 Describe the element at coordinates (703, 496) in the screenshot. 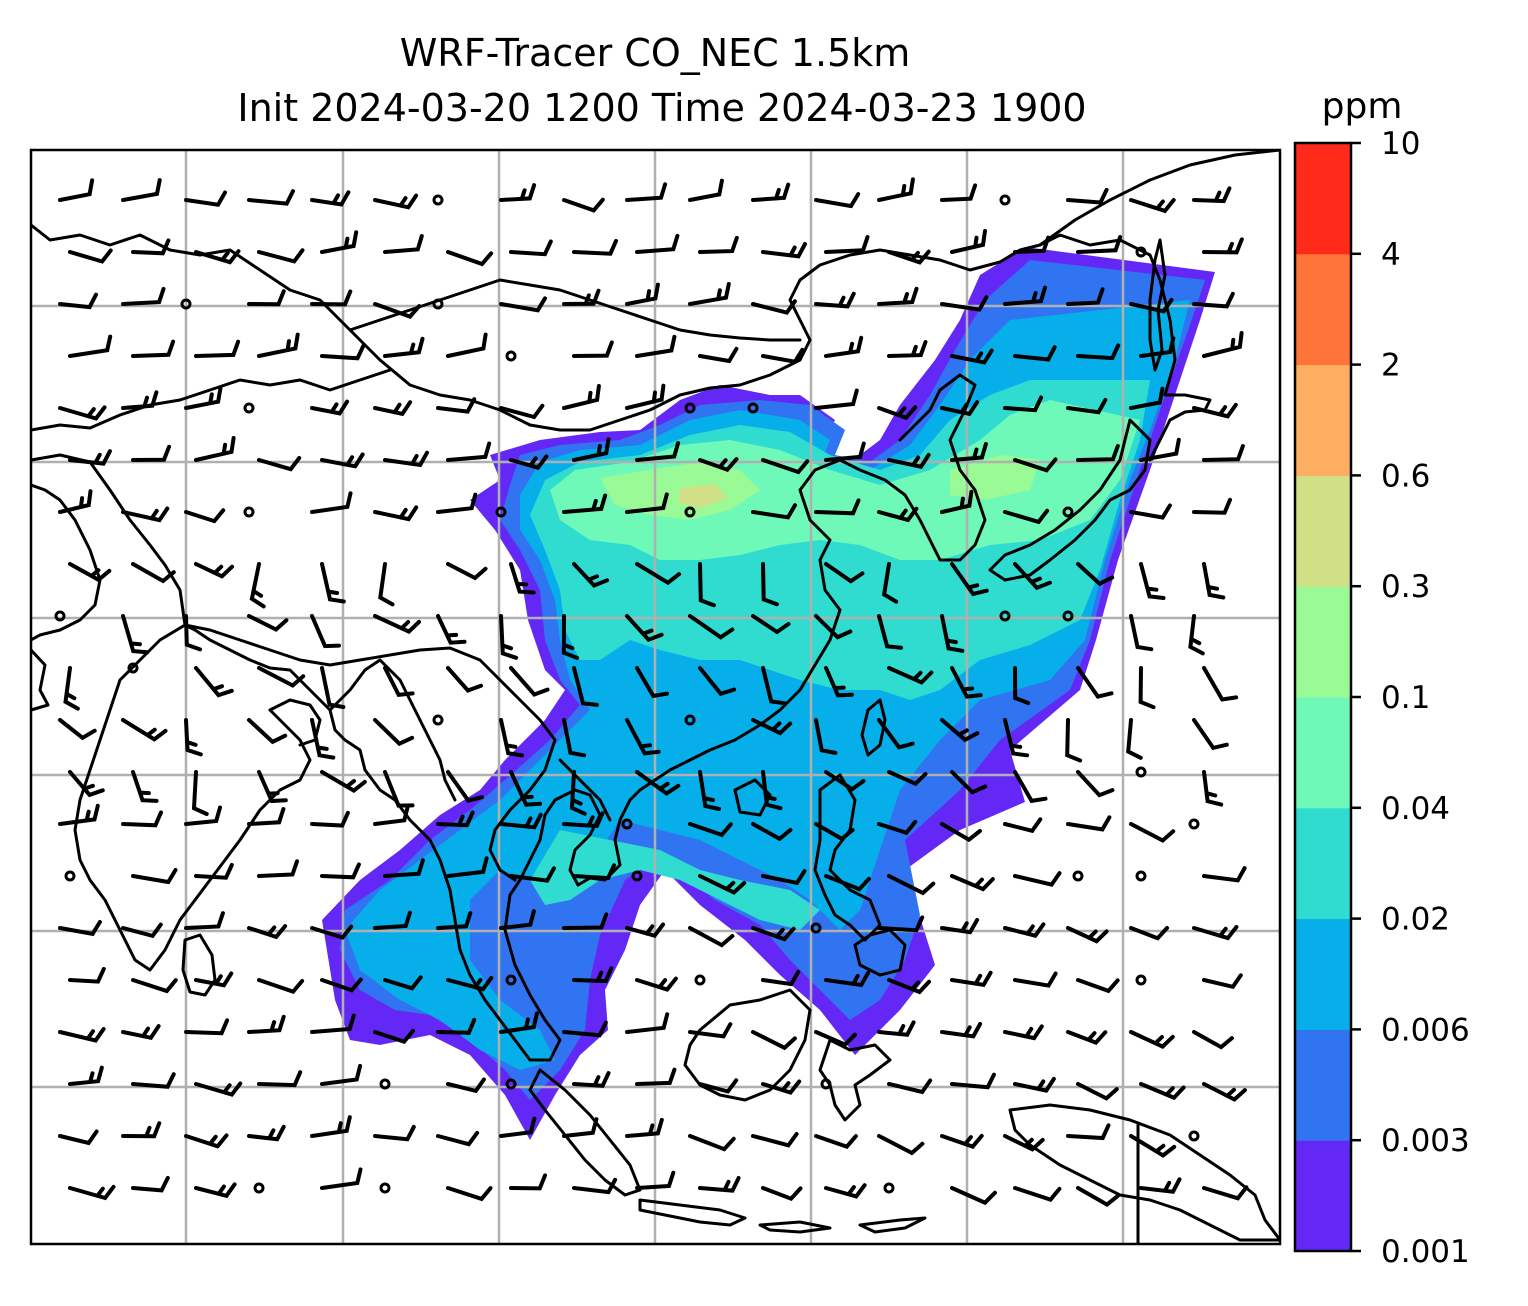

I see `shading-03-band` at that location.